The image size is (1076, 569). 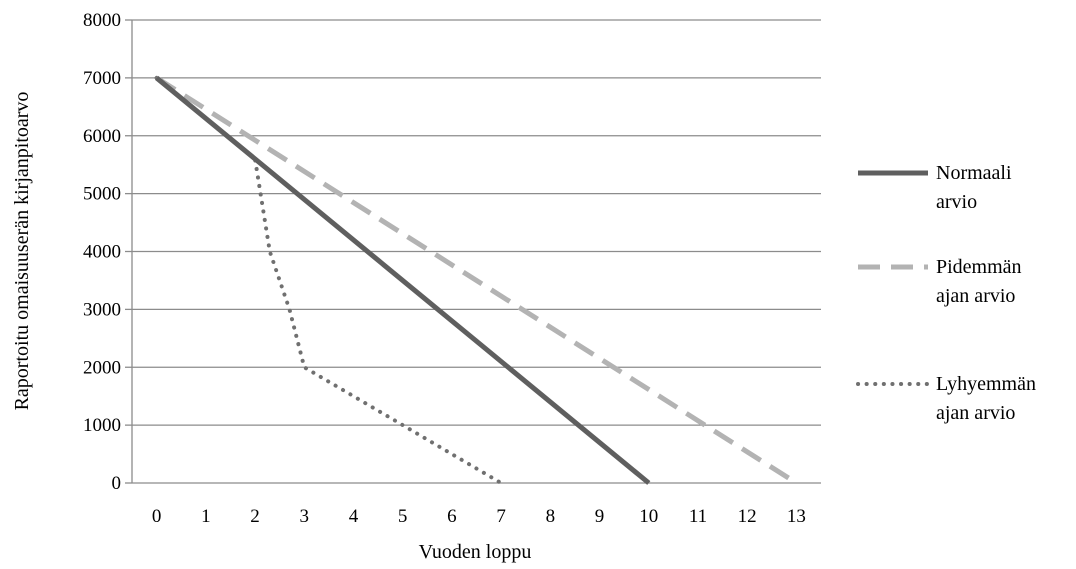 I want to click on y-tick-label: 5000, so click(x=102, y=194).